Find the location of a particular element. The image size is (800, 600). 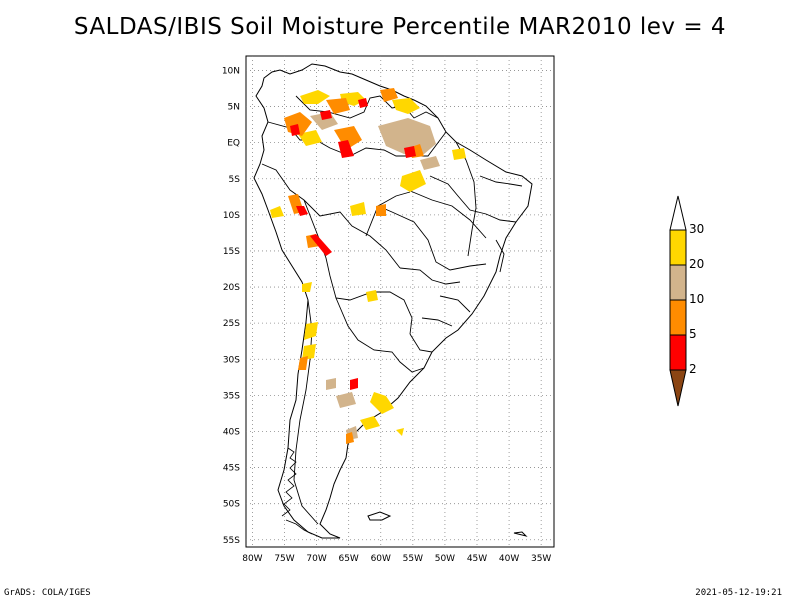

legend-top-triangle is located at coordinates (678, 213).